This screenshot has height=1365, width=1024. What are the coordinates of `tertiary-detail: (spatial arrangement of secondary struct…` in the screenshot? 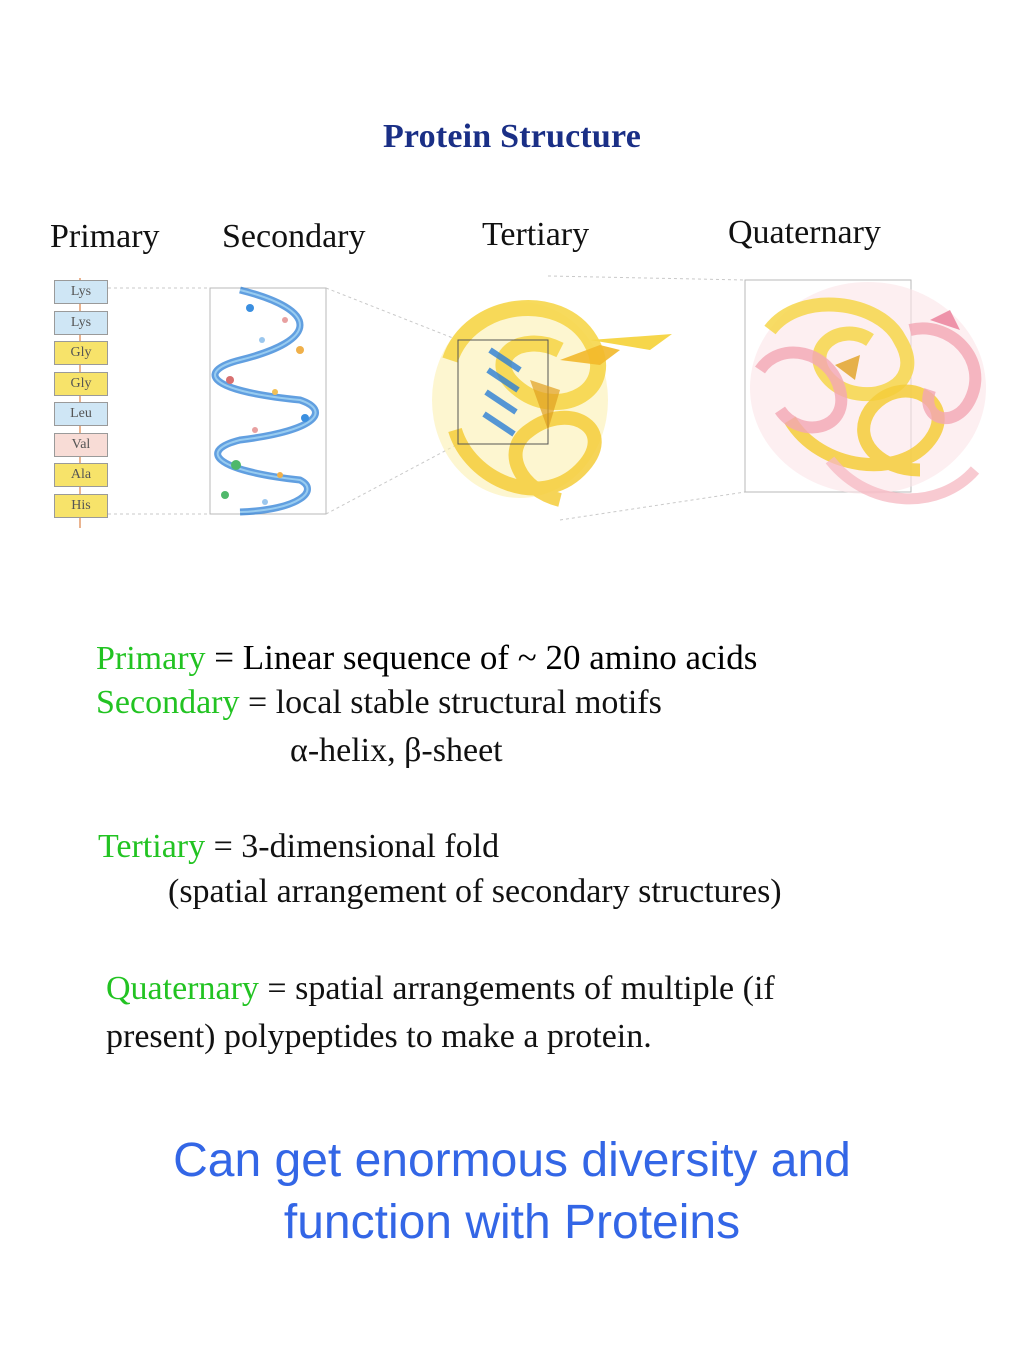 It's located at (475, 891).